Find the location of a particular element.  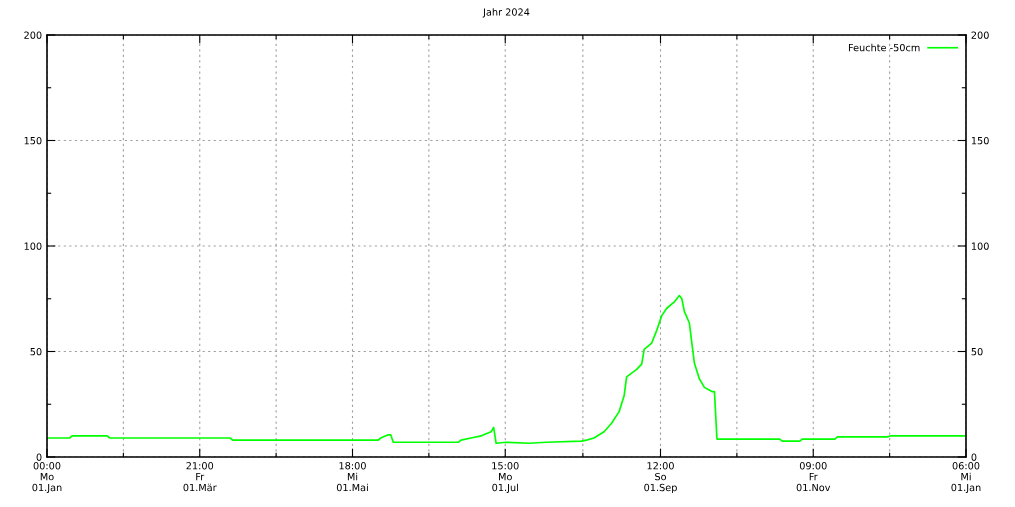

y-tick-label: 150 is located at coordinates (33, 140).